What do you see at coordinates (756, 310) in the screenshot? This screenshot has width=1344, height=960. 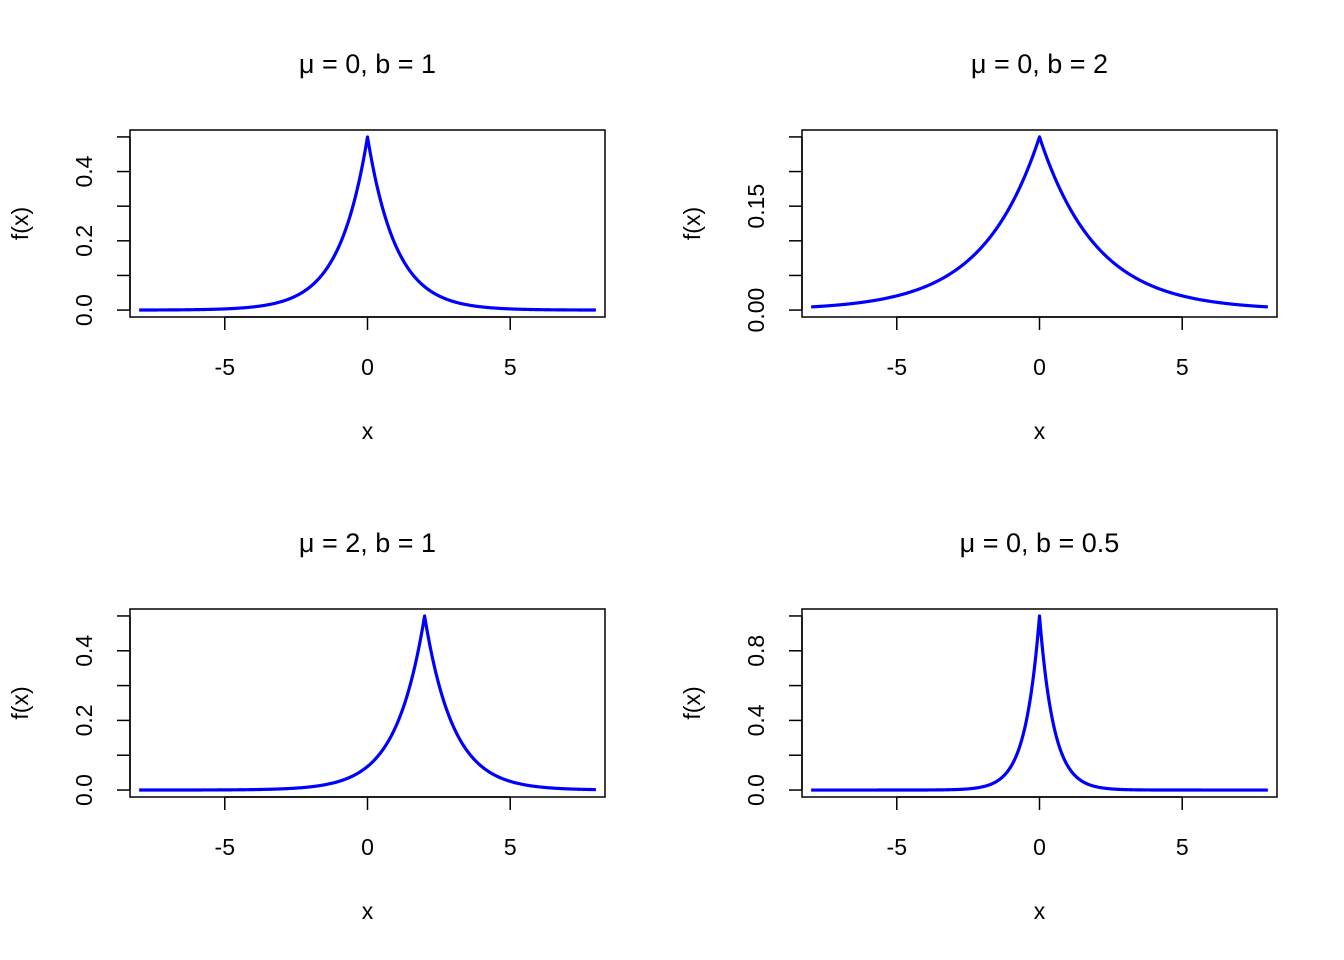 I see `y-tick-label: 0.00` at bounding box center [756, 310].